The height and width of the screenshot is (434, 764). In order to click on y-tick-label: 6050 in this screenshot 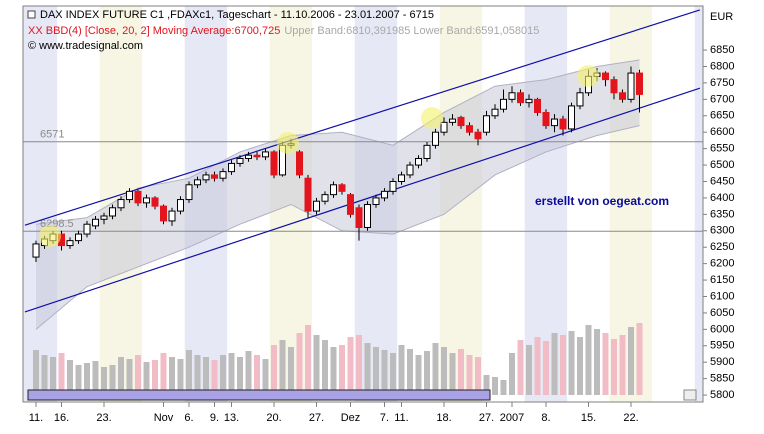, I will do `click(722, 313)`.